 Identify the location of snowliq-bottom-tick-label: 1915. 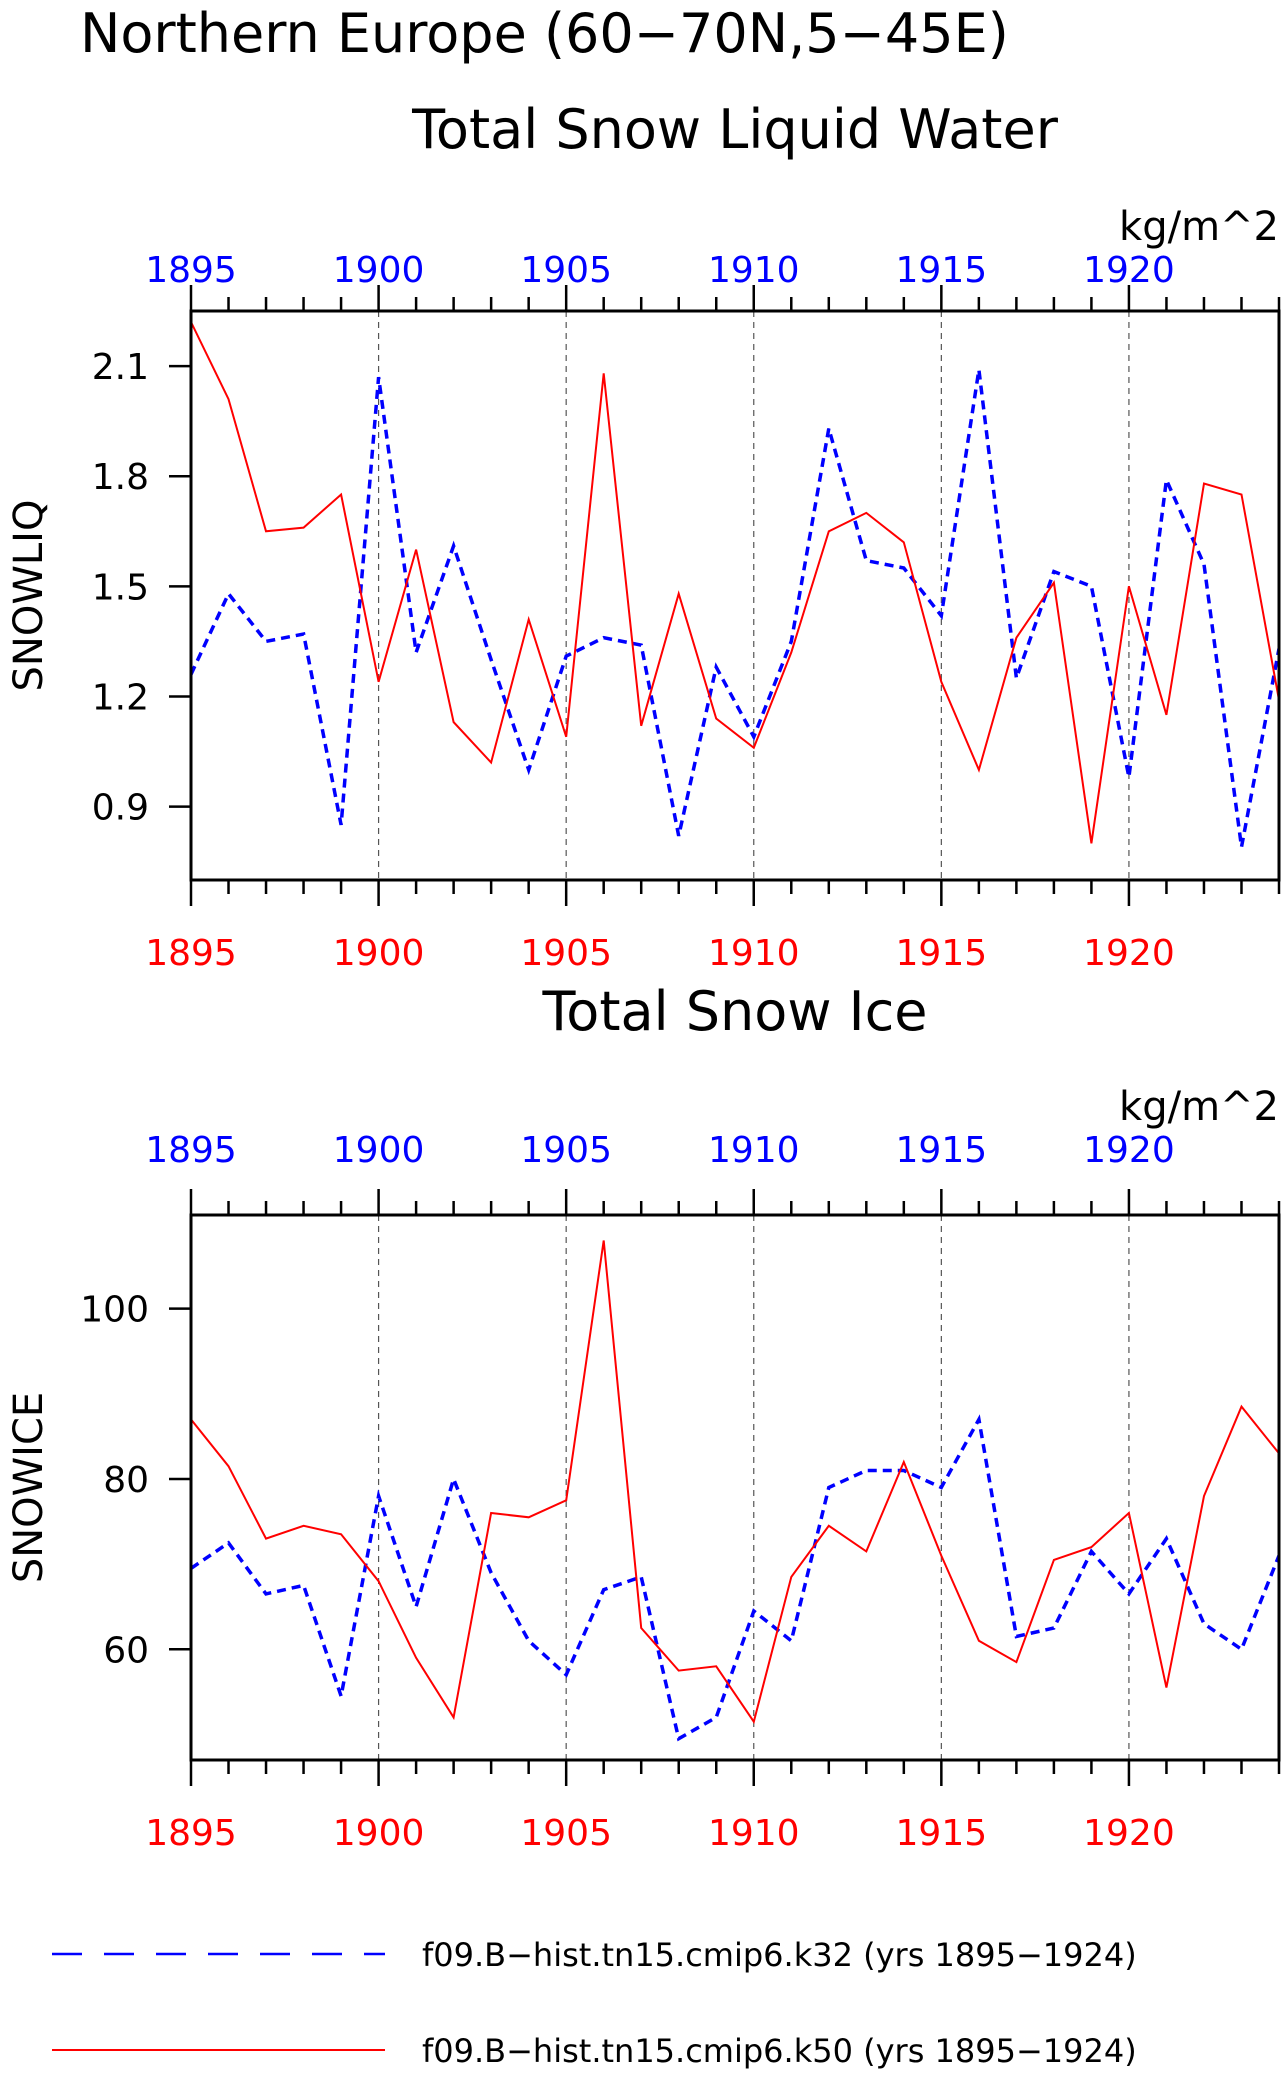
(942, 953).